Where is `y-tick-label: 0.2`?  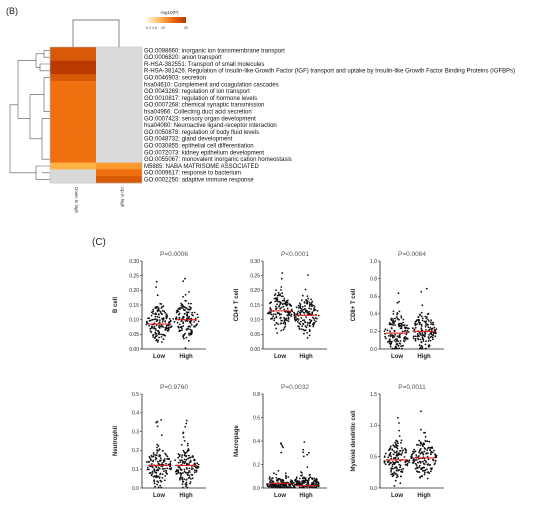 y-tick-label: 0.2 is located at coordinates (256, 465).